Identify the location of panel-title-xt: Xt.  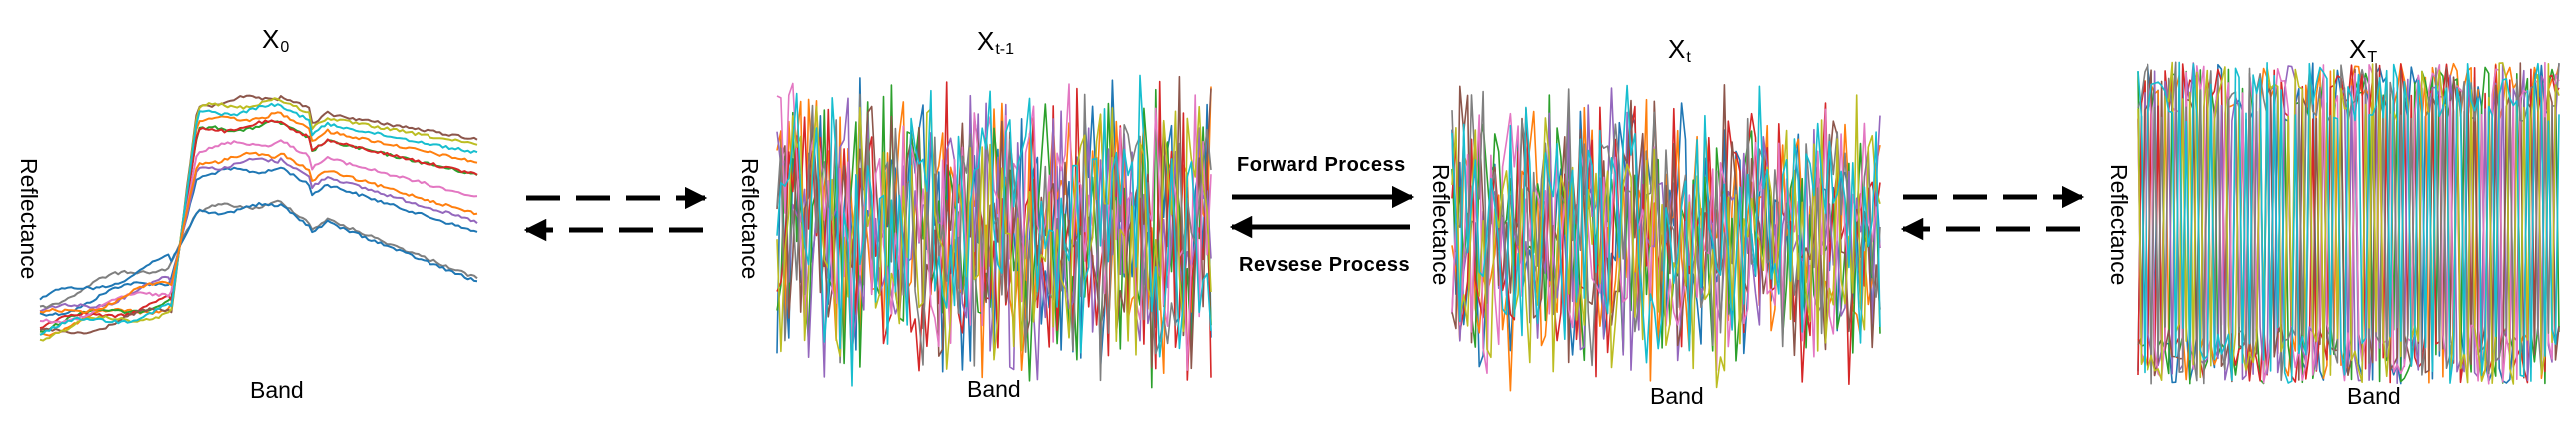
(1680, 50).